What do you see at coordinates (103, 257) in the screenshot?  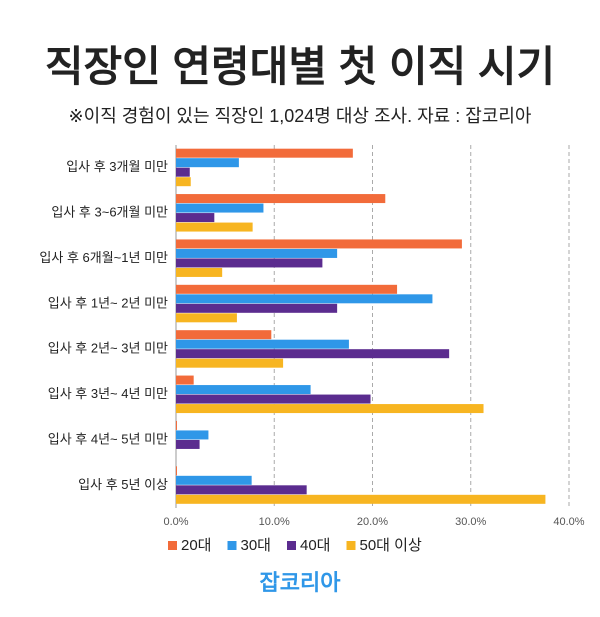 I see `y-tick-label: 입사 후 6개월~1년 미만` at bounding box center [103, 257].